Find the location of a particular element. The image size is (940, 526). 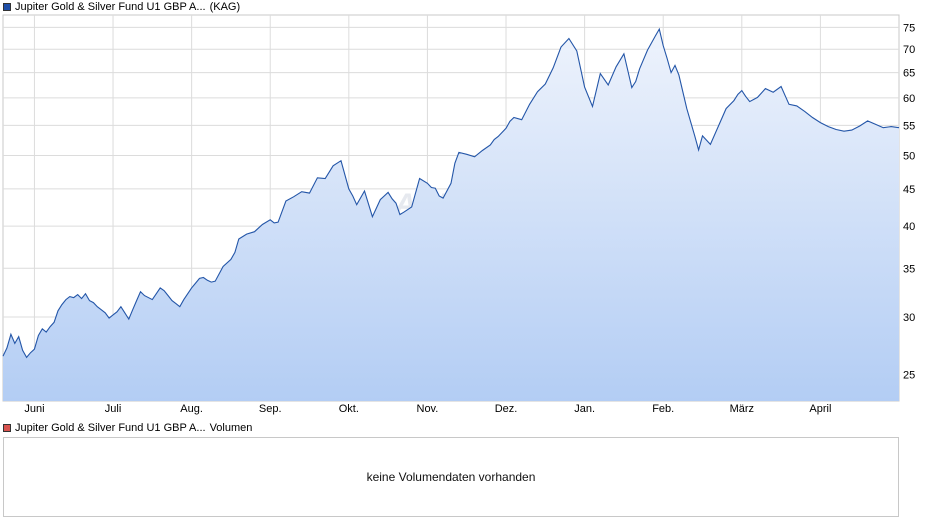

y-tick-label: 30 is located at coordinates (909, 318).